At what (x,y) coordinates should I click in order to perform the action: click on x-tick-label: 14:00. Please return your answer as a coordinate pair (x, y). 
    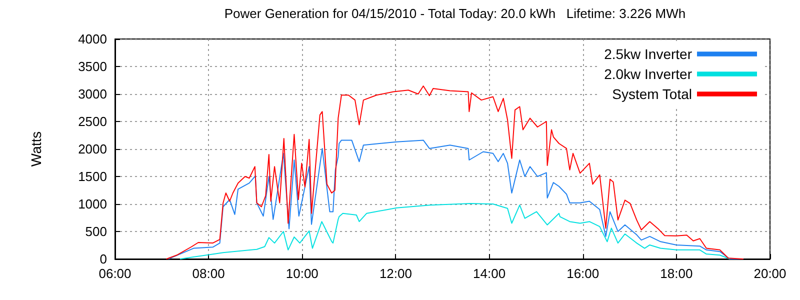
    Looking at the image, I should click on (489, 273).